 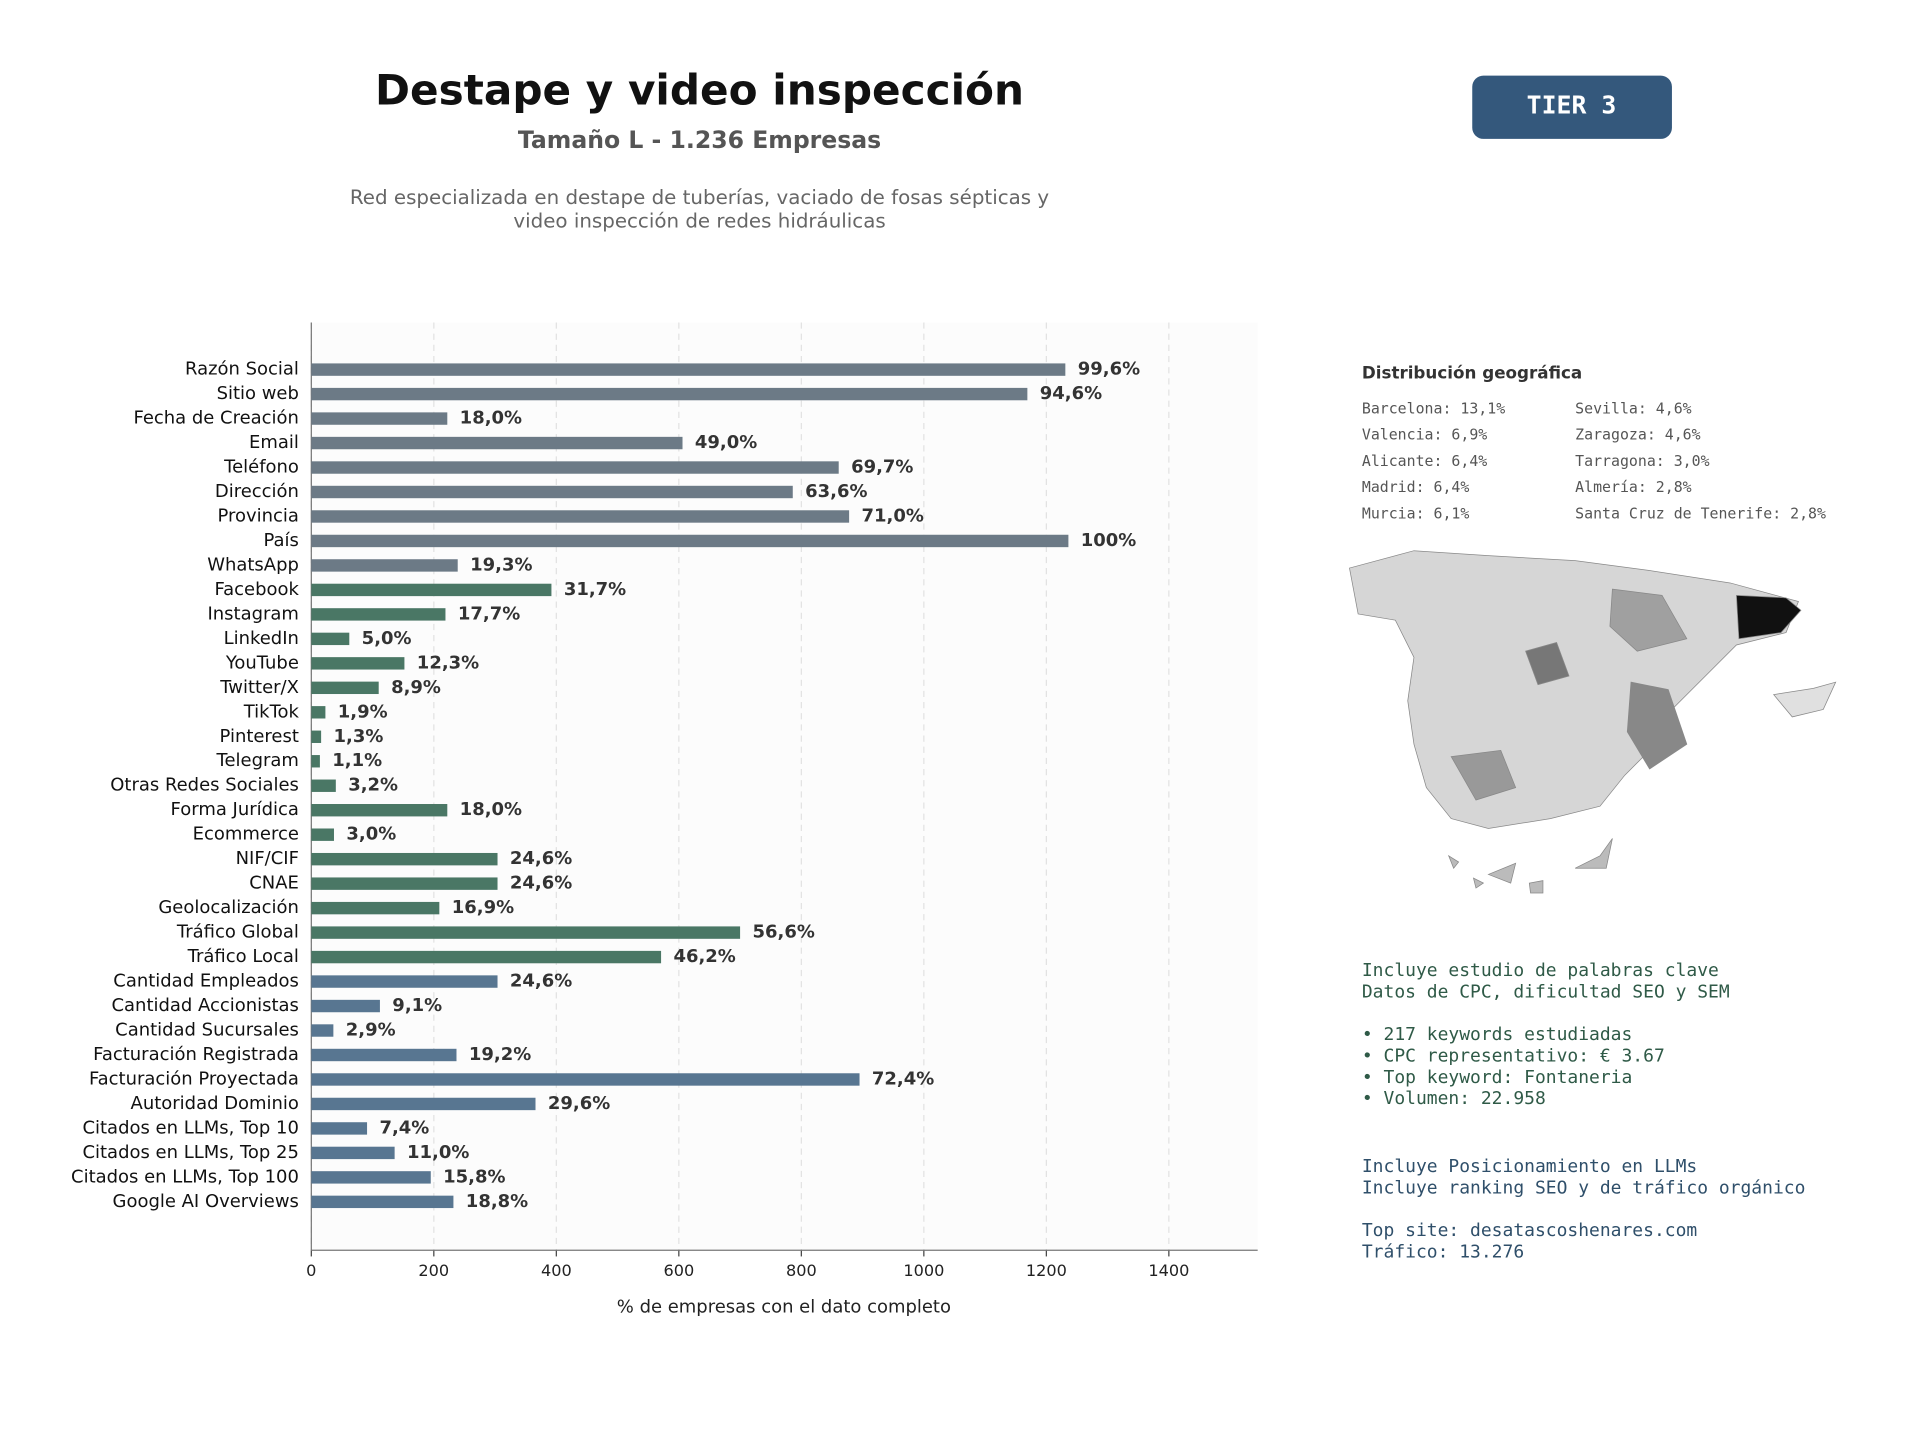 What do you see at coordinates (678, 1270) in the screenshot?
I see `x-tick-label: 600` at bounding box center [678, 1270].